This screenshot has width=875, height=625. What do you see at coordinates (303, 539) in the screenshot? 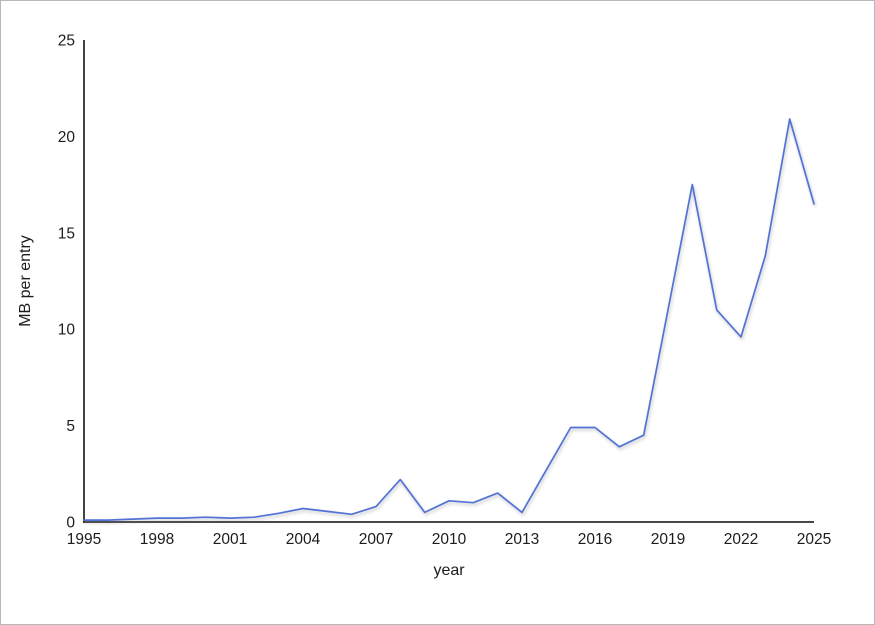
I see `x-tick-label: 2004` at bounding box center [303, 539].